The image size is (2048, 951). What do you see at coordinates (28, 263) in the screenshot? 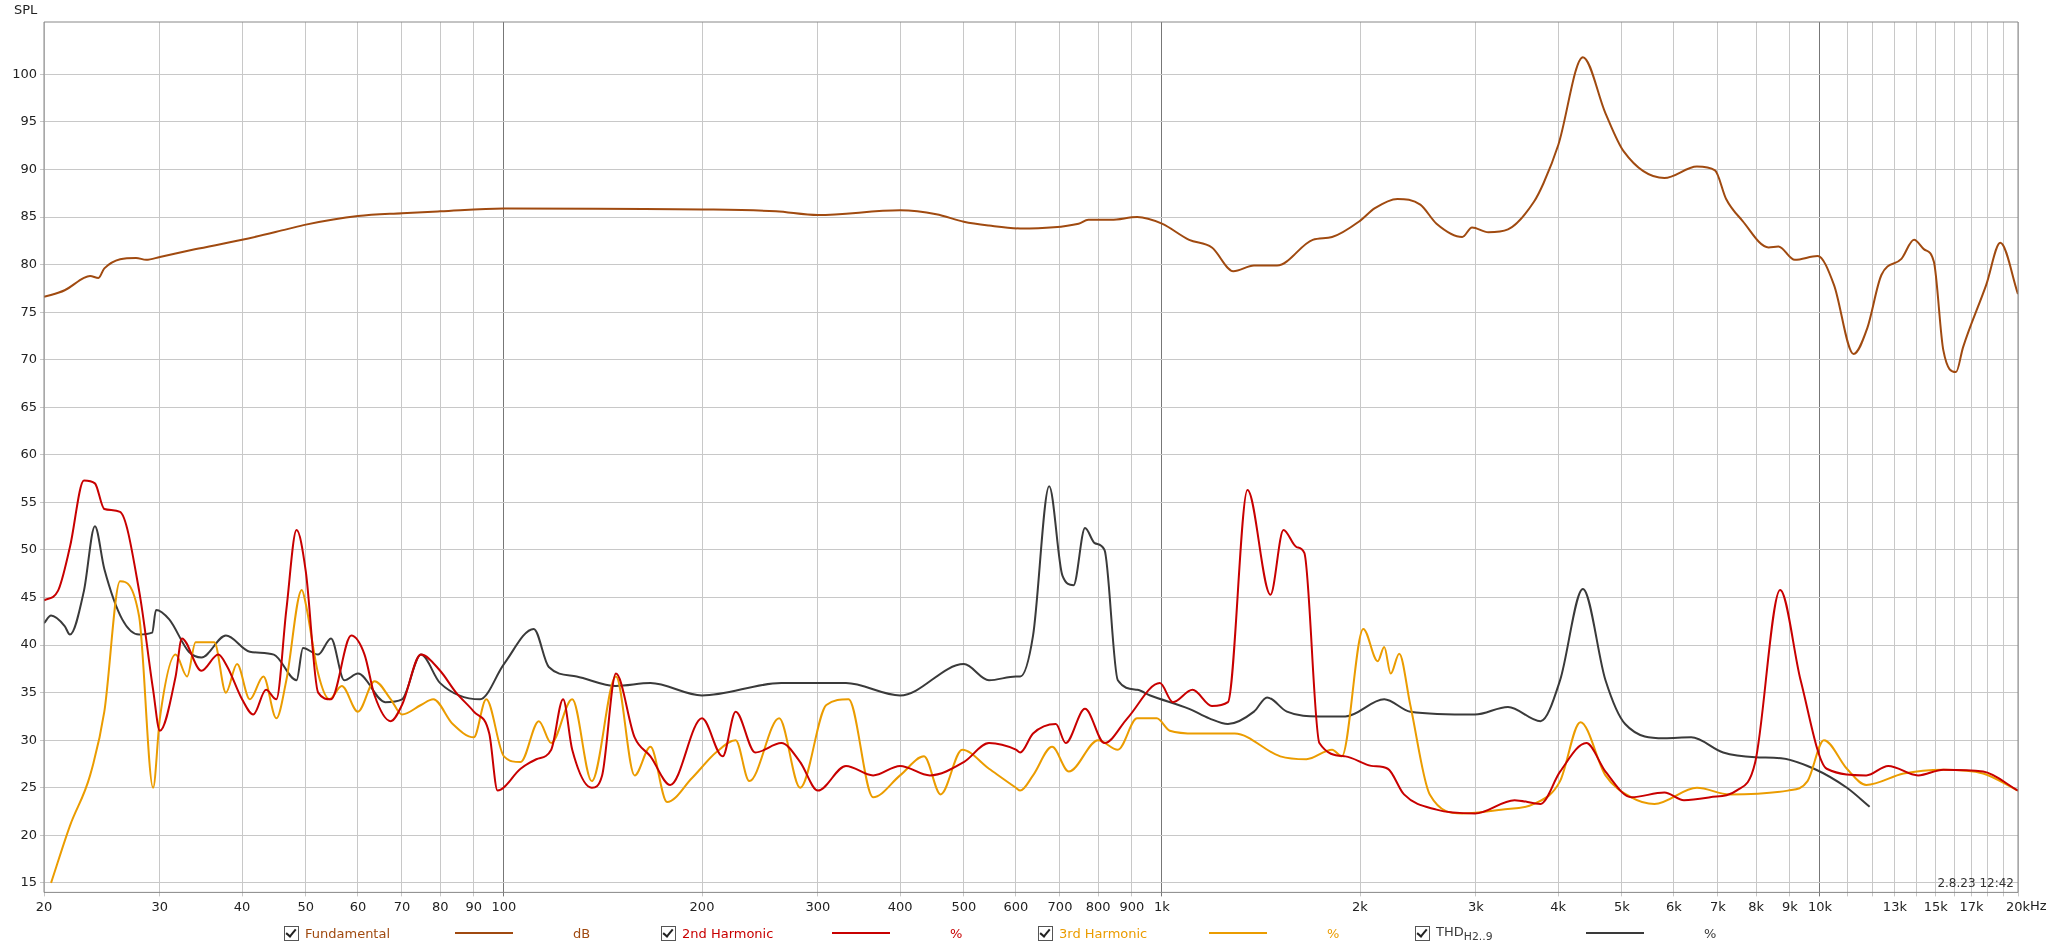
I see `y-tick-label: 80` at bounding box center [28, 263].